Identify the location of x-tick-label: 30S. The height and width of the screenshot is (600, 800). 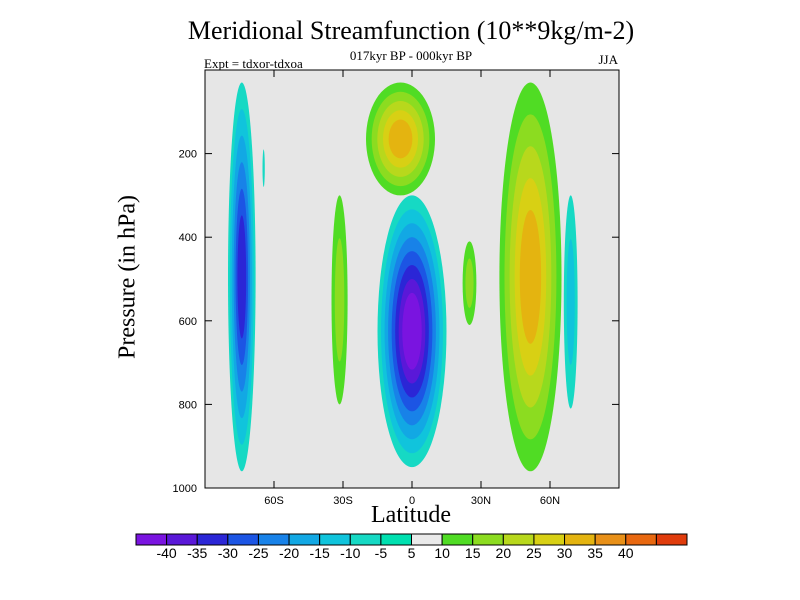
(343, 501).